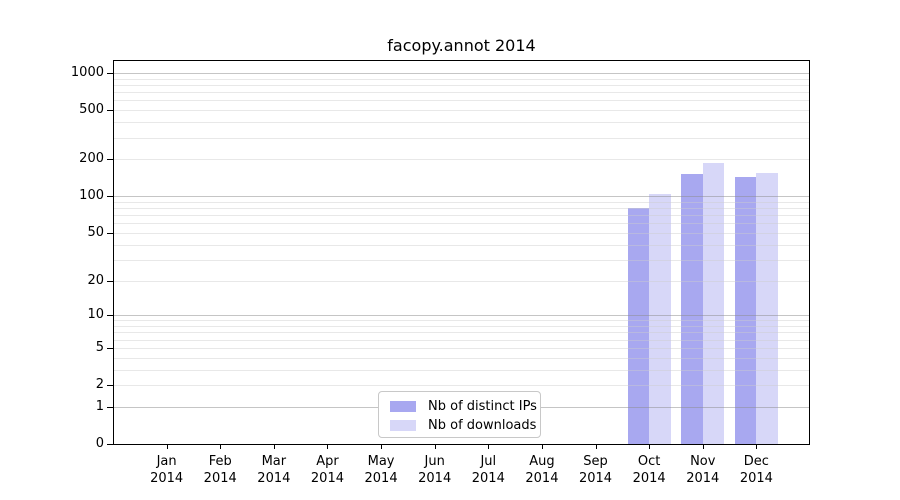  Describe the element at coordinates (167, 470) in the screenshot. I see `x-tick-label-jan: Jan 2014` at that location.